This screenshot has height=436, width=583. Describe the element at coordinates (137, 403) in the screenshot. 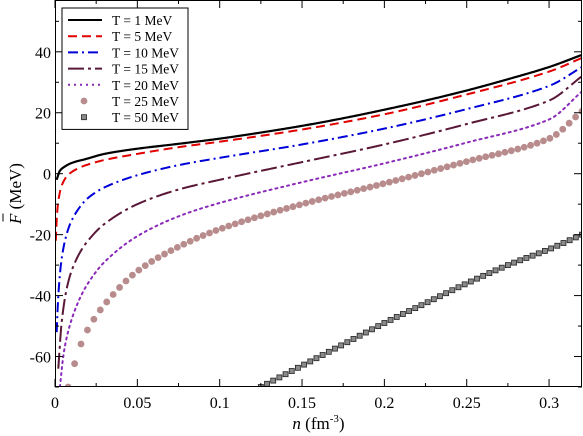

I see `x-tick-label: 0.05` at that location.